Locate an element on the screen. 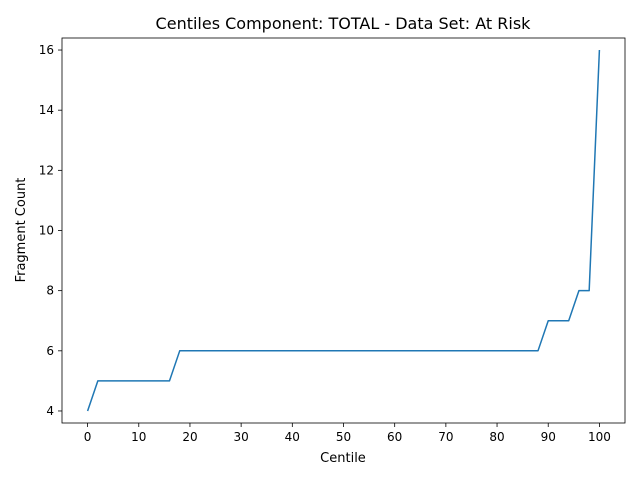 This screenshot has width=640, height=480. x-tick-label: 90 is located at coordinates (548, 437).